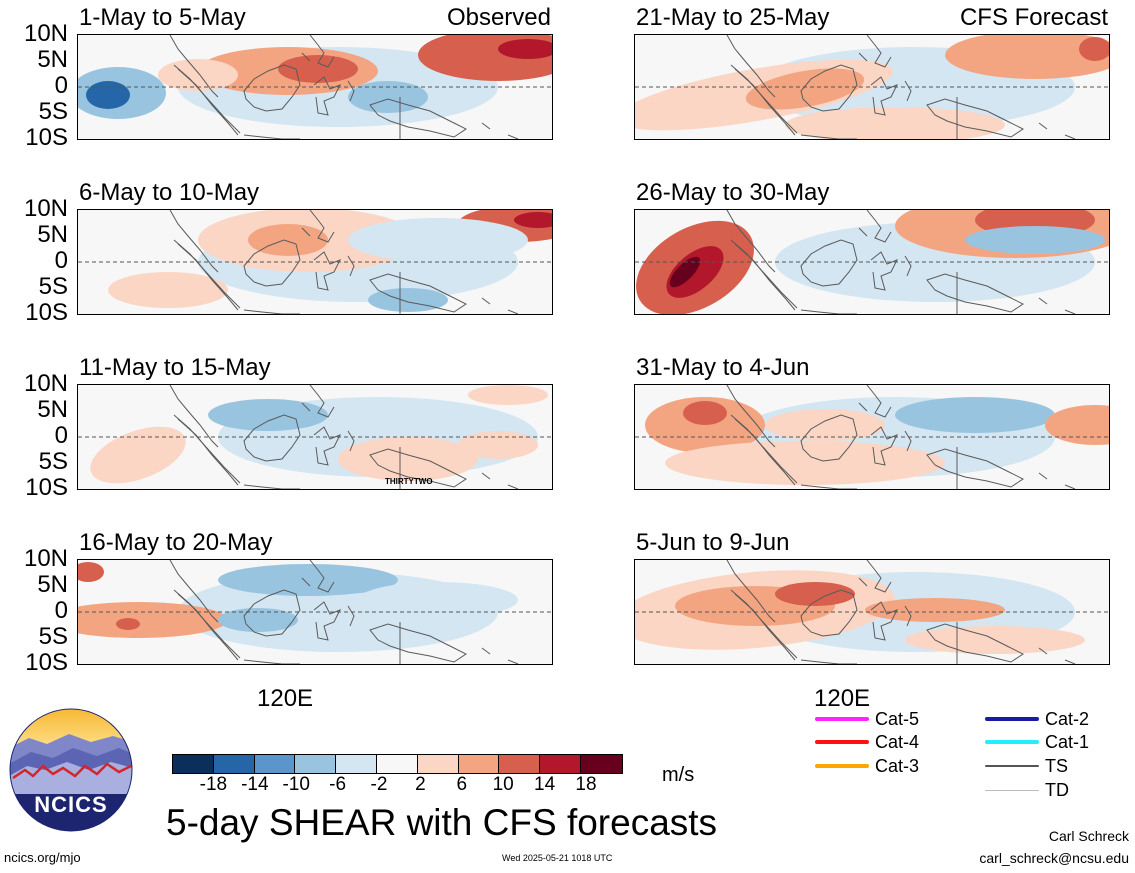 This screenshot has width=1135, height=873. I want to click on page-title: 5-day SHEAR with CFS forecasts, so click(442, 822).